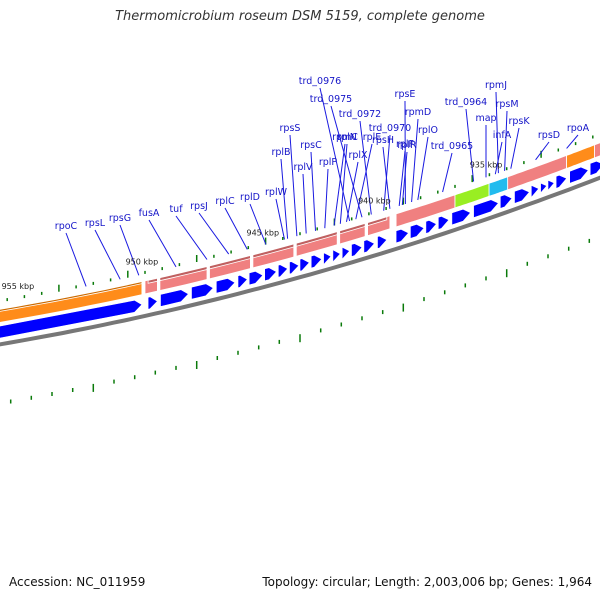 This screenshot has height=600, width=600. Describe the element at coordinates (176, 209) in the screenshot. I see `gene-label-tuf: tuf` at that location.